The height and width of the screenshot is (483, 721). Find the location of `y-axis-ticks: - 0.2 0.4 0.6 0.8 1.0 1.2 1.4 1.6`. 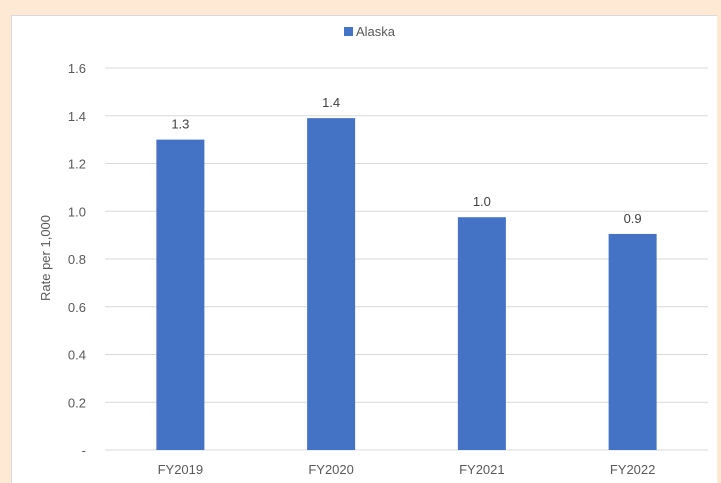

y-axis-ticks: - 0.2 0.4 0.6 0.8 1.0 1.2 1.4 1.6 is located at coordinates (77, 259).